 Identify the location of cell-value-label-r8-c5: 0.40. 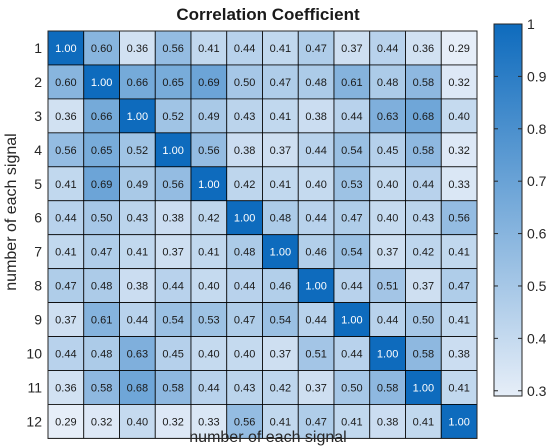
(208, 287).